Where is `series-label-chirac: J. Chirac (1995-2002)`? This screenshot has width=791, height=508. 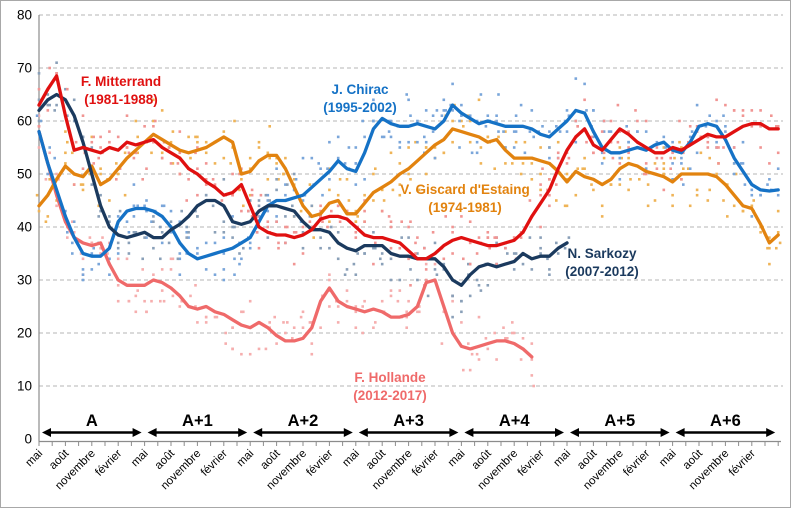
series-label-chirac: J. Chirac (1995-2002) is located at coordinates (360, 99).